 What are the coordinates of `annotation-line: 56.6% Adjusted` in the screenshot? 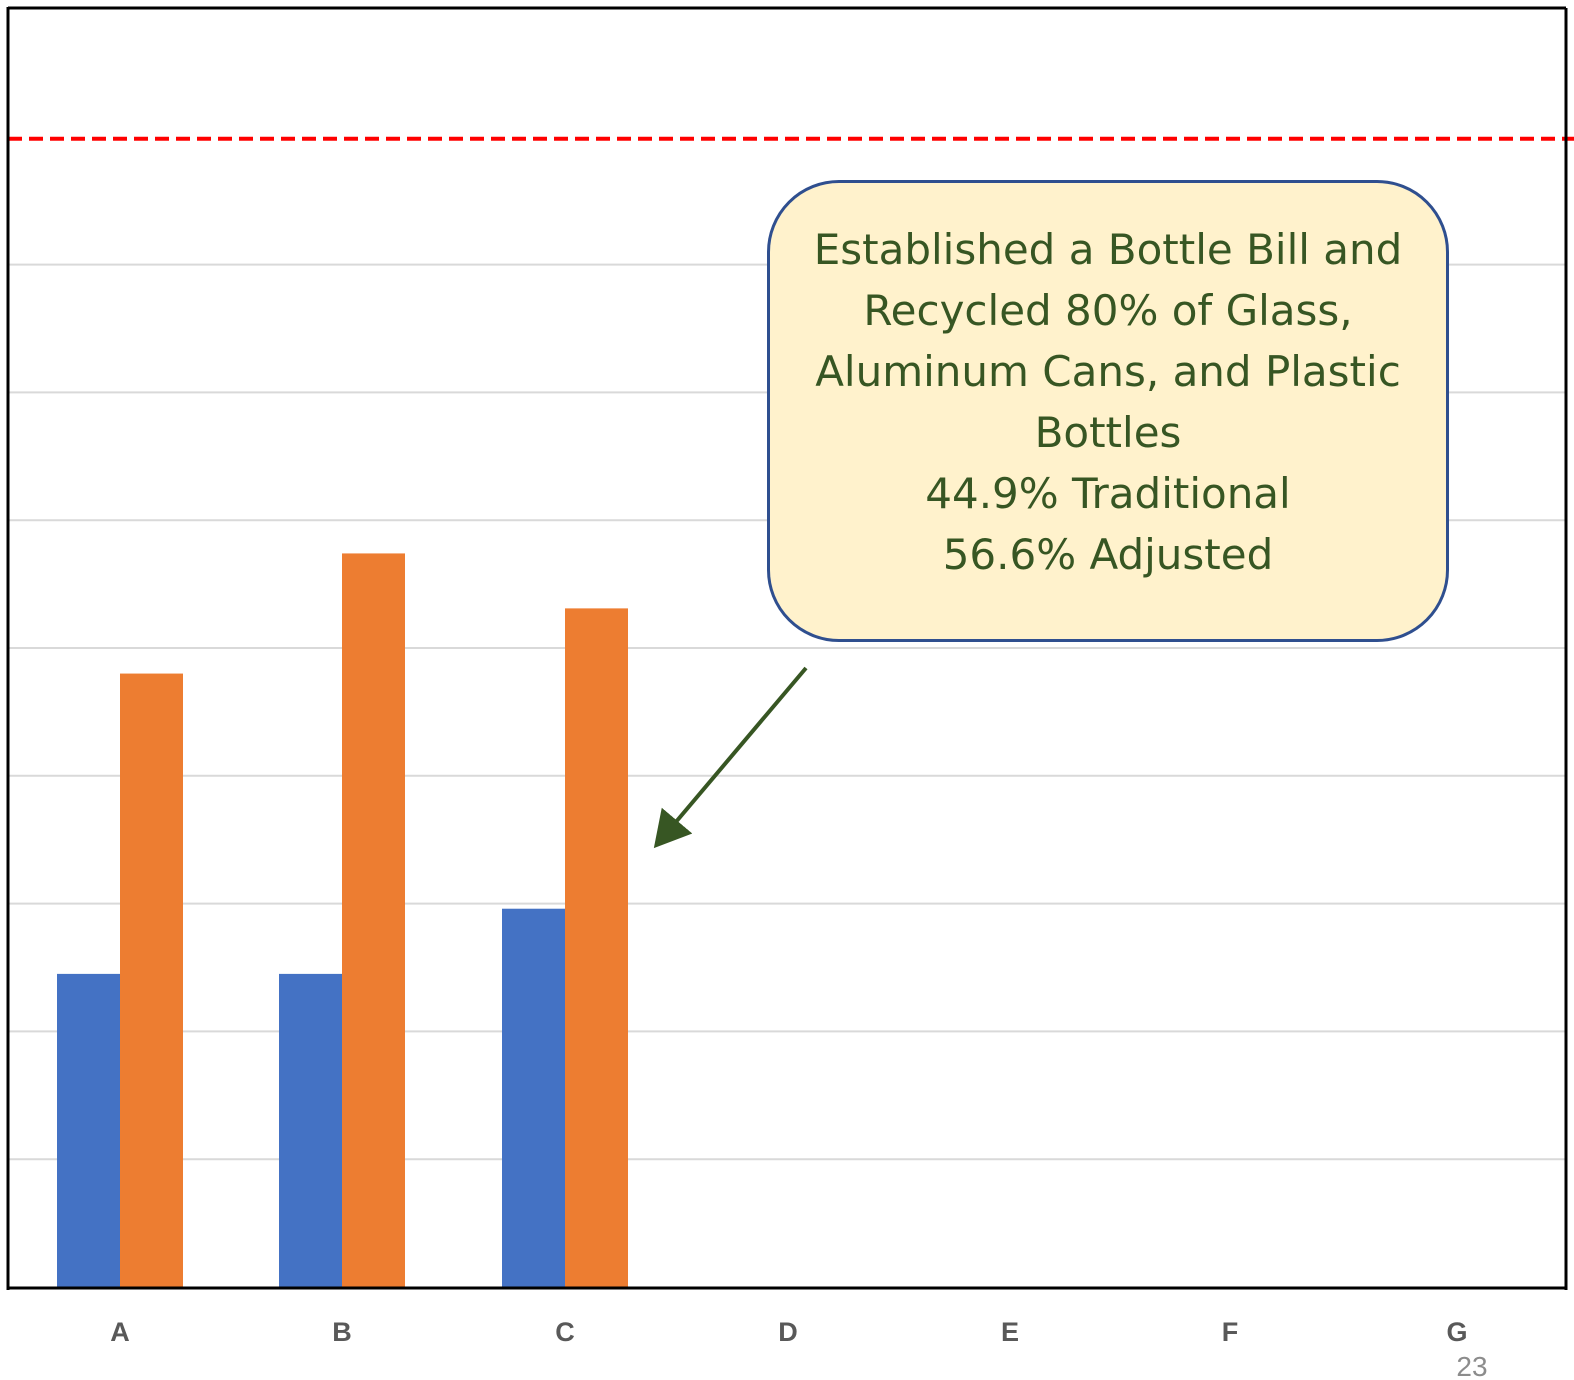 It's located at (1108, 554).